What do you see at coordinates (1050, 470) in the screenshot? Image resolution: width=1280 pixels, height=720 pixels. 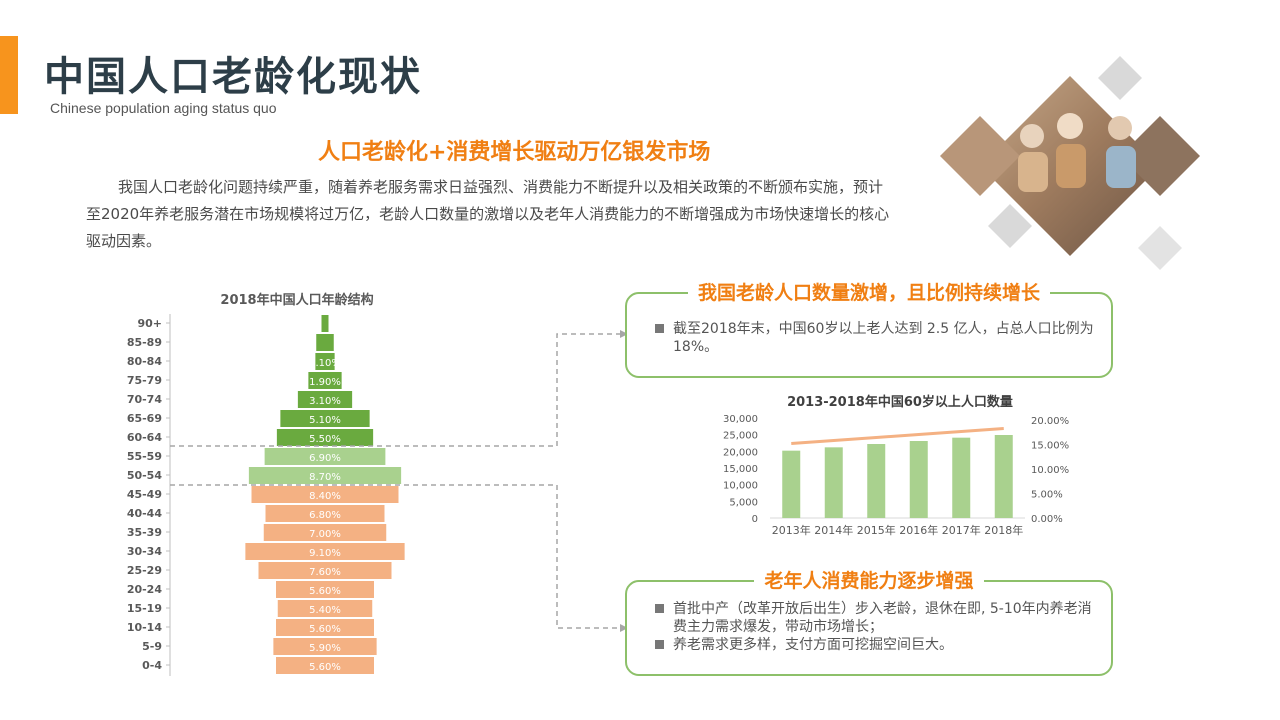 I see `y2-tick-label: 10.00%` at bounding box center [1050, 470].